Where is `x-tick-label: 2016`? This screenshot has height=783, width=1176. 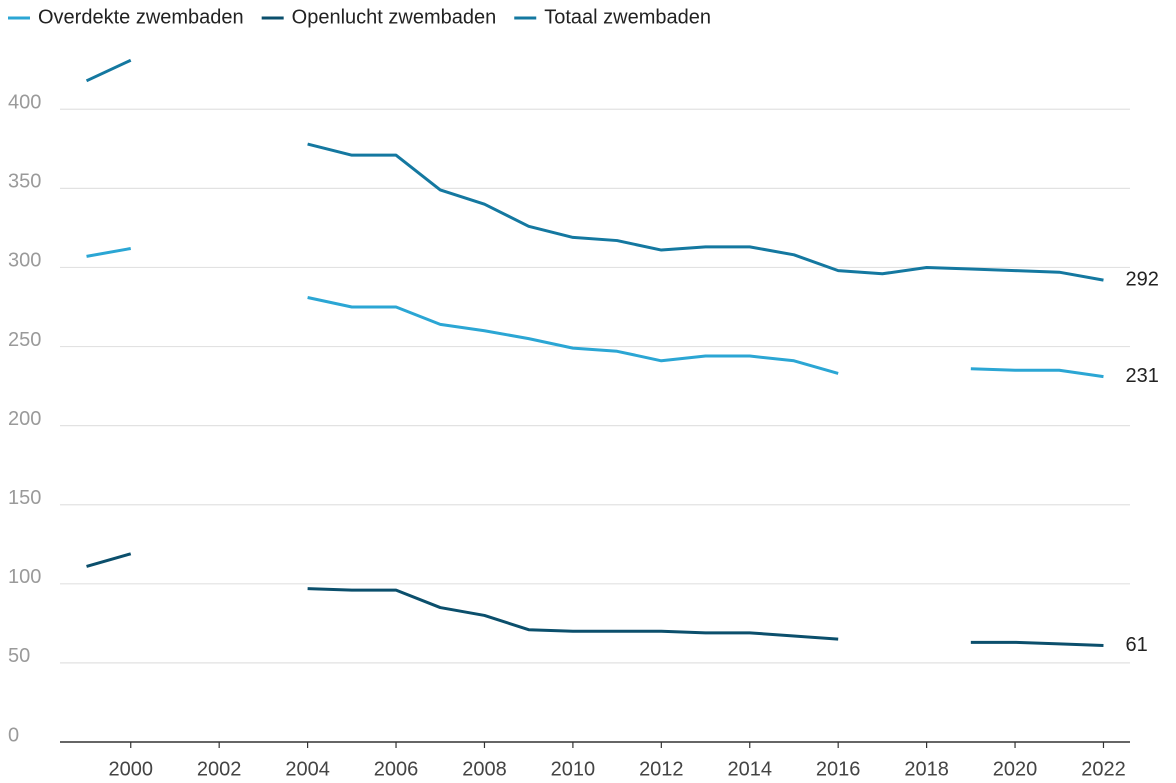
x-tick-label: 2016 is located at coordinates (838, 769).